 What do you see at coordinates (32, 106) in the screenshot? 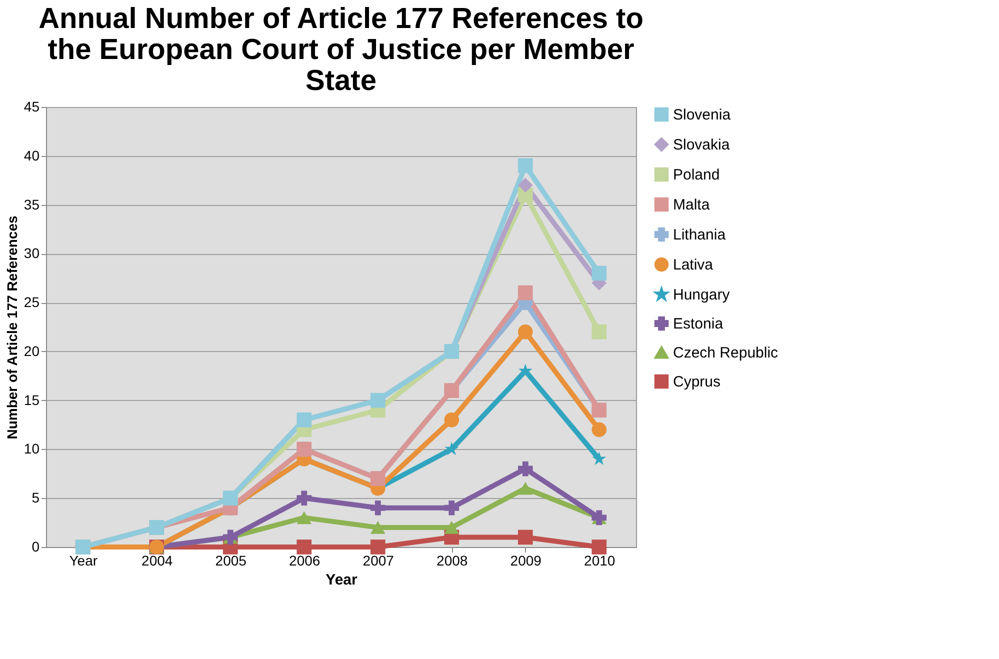
I see `y-tick-label: 45` at bounding box center [32, 106].